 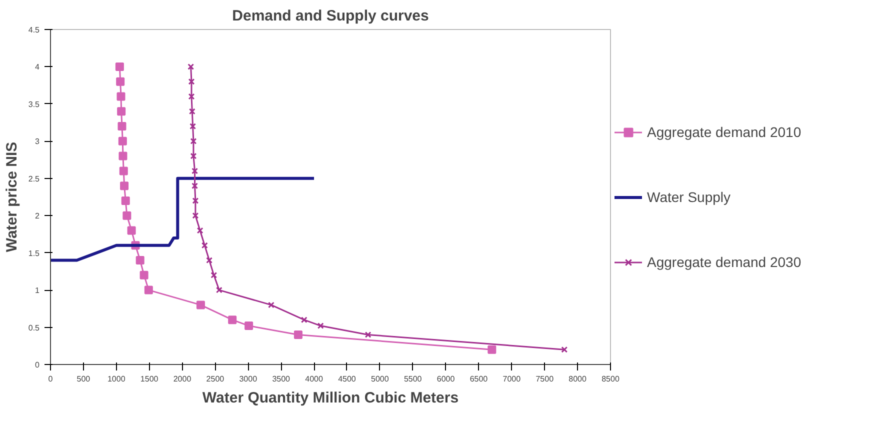 What do you see at coordinates (37, 216) in the screenshot?
I see `y-tick-label: 2` at bounding box center [37, 216].